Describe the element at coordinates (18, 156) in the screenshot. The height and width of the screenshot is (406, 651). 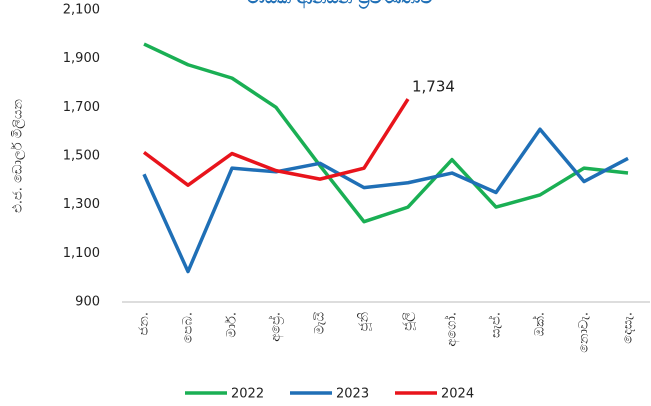
I see `y-axis-label: එ.ජ. ඩොලර් මිලියන` at that location.